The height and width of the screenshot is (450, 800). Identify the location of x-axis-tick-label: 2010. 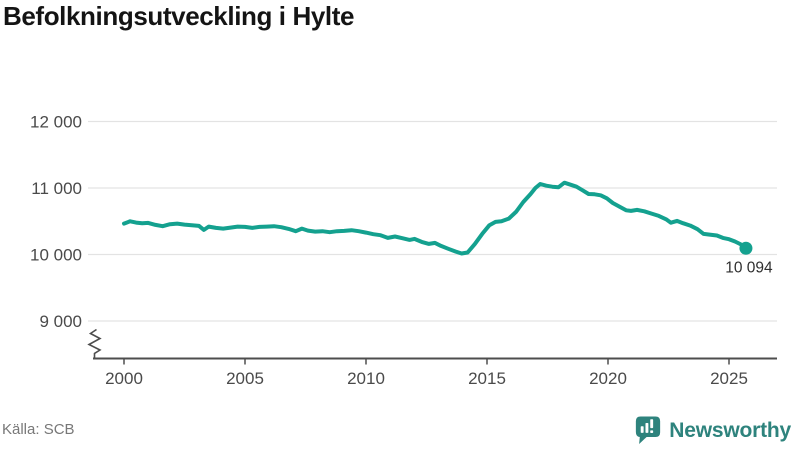
(366, 378).